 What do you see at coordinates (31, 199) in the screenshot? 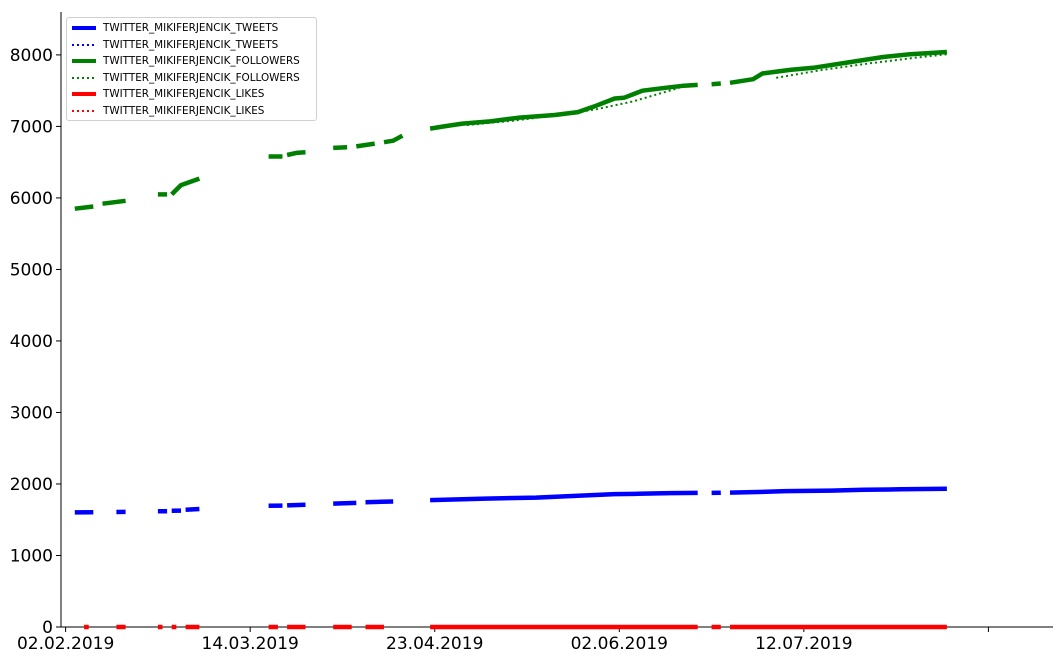
I see `y-tick-label: 6000` at bounding box center [31, 199].